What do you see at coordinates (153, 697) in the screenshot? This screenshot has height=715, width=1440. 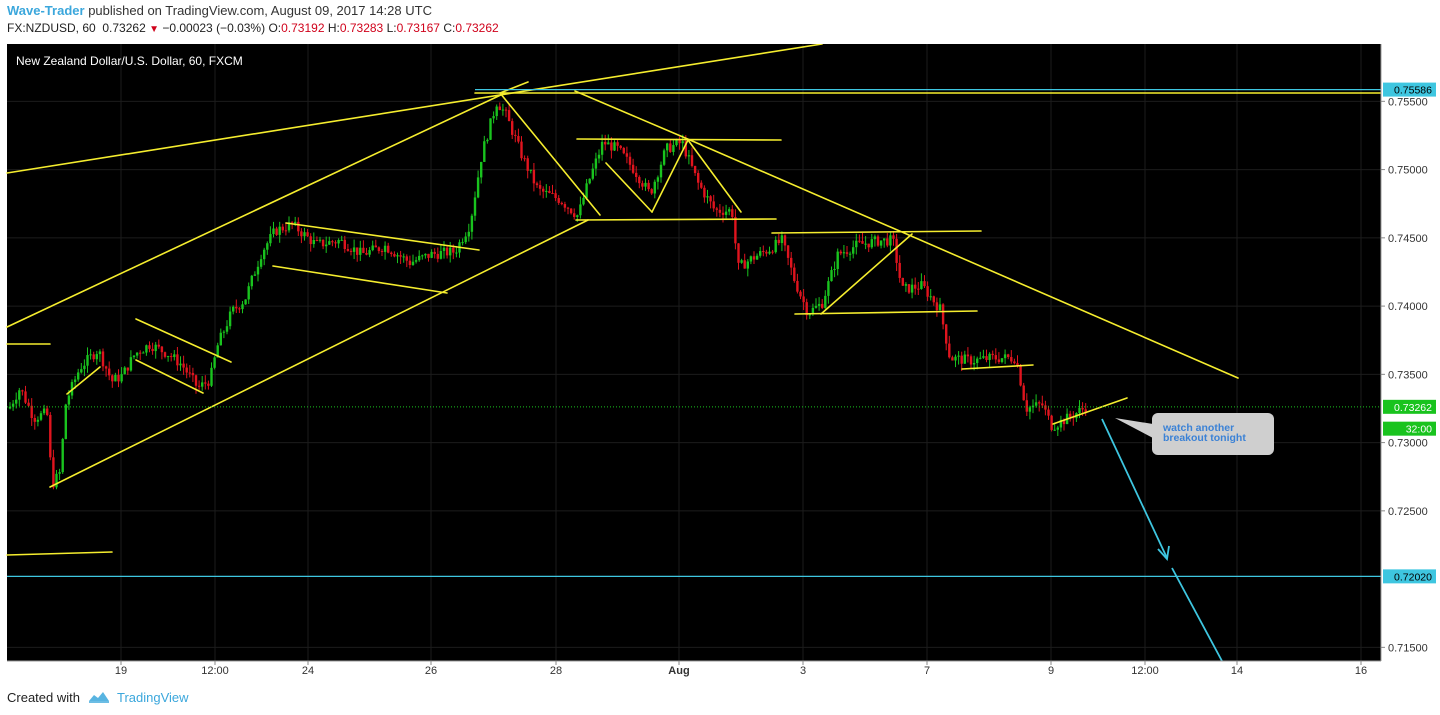 I see `tradingview-link: TradingView` at bounding box center [153, 697].